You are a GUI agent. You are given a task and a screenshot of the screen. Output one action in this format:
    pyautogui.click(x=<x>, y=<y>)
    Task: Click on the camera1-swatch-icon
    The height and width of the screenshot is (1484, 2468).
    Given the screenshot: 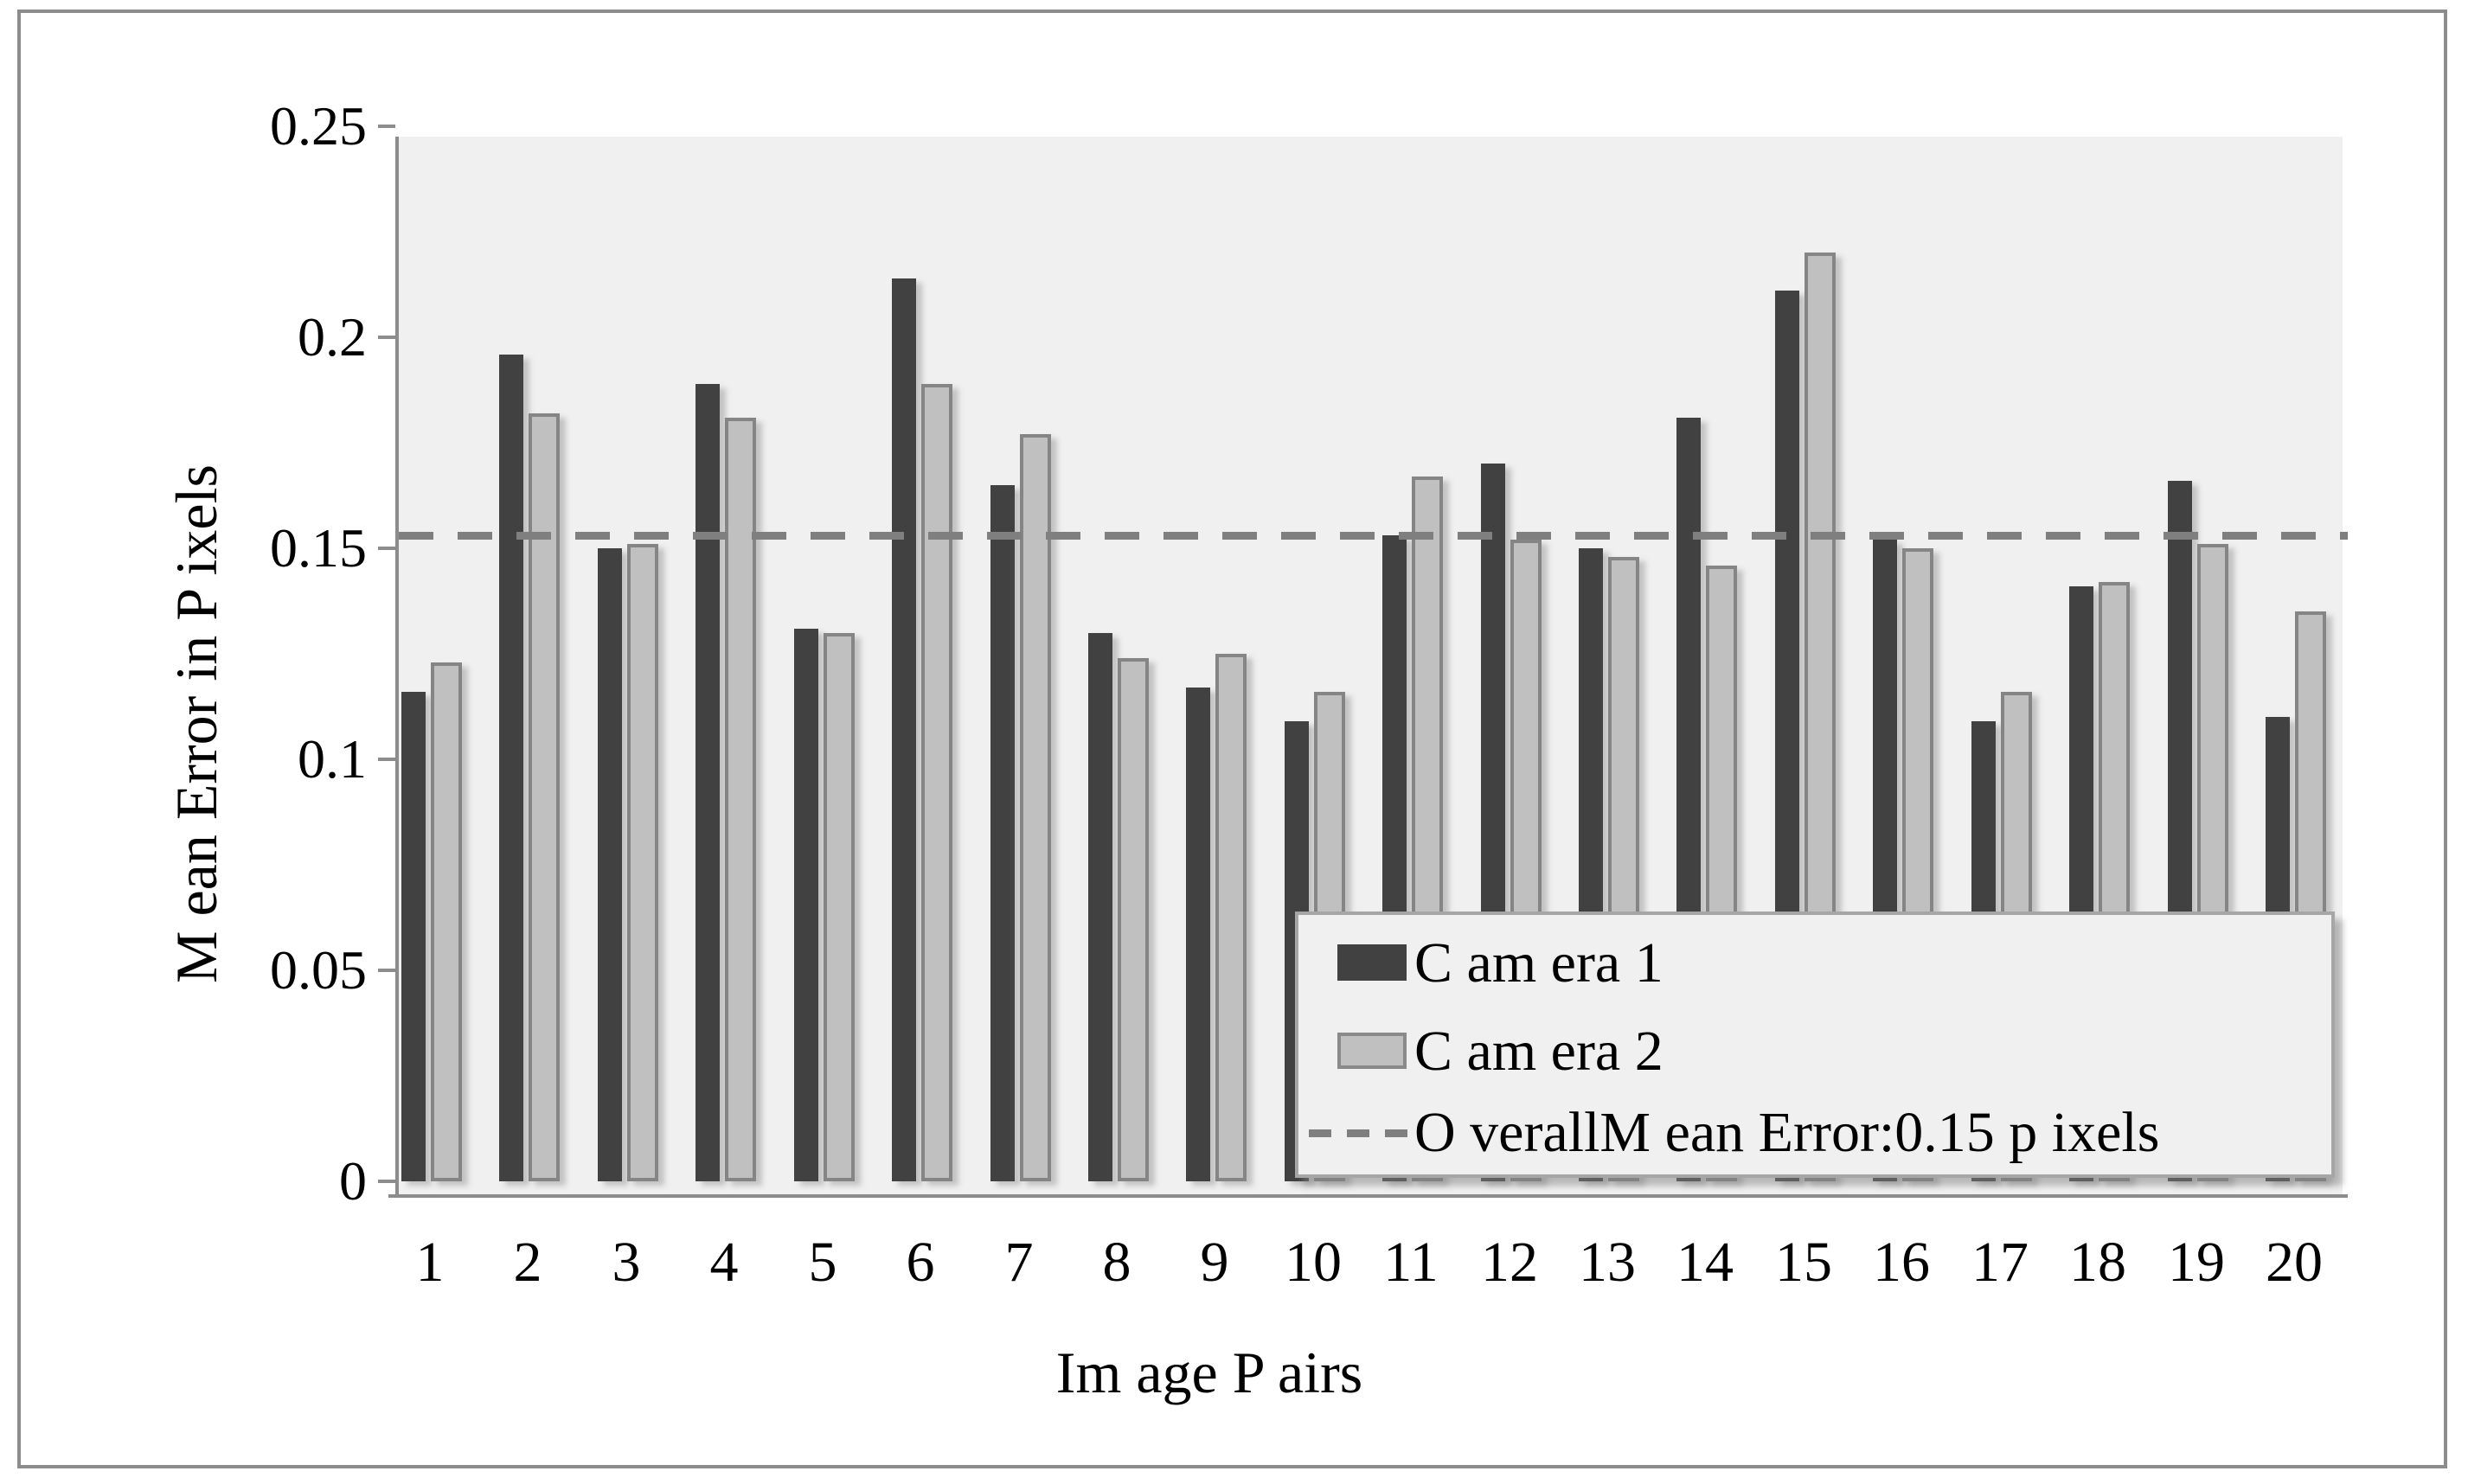 What is the action you would take?
    pyautogui.click(x=1372, y=963)
    